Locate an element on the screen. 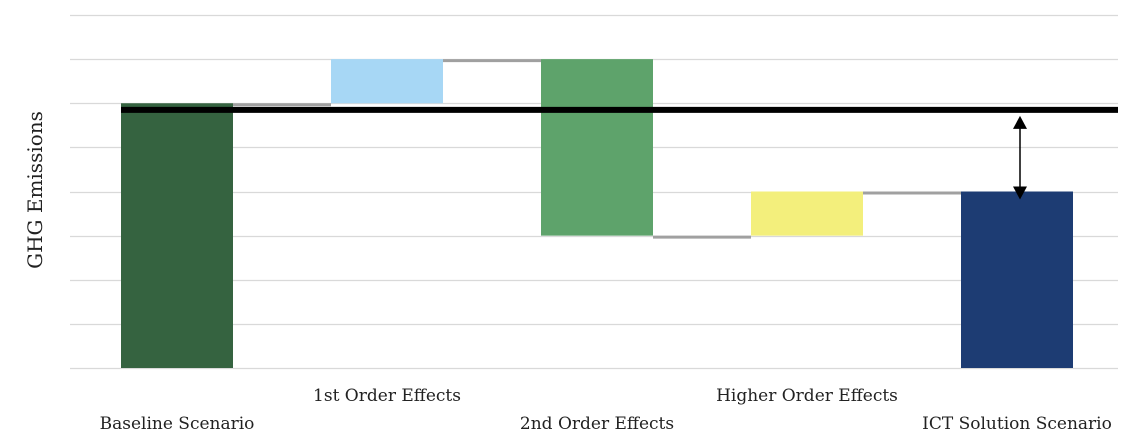 This screenshot has height=434, width=1130. arrowhead-up is located at coordinates (1020, 122).